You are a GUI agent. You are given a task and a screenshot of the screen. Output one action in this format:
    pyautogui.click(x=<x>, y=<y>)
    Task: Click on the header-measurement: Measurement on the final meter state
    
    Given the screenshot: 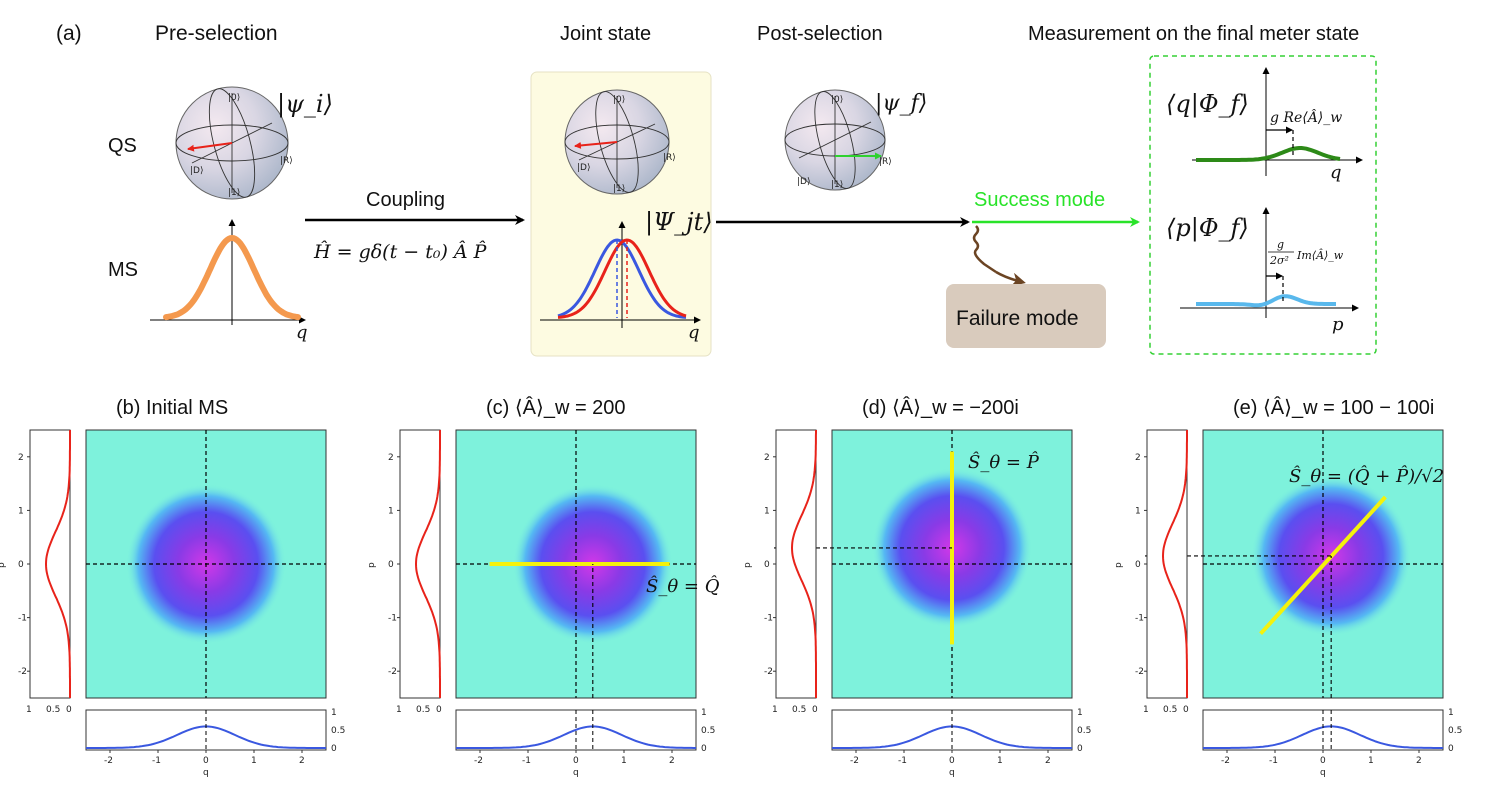 What is the action you would take?
    pyautogui.click(x=1193, y=34)
    